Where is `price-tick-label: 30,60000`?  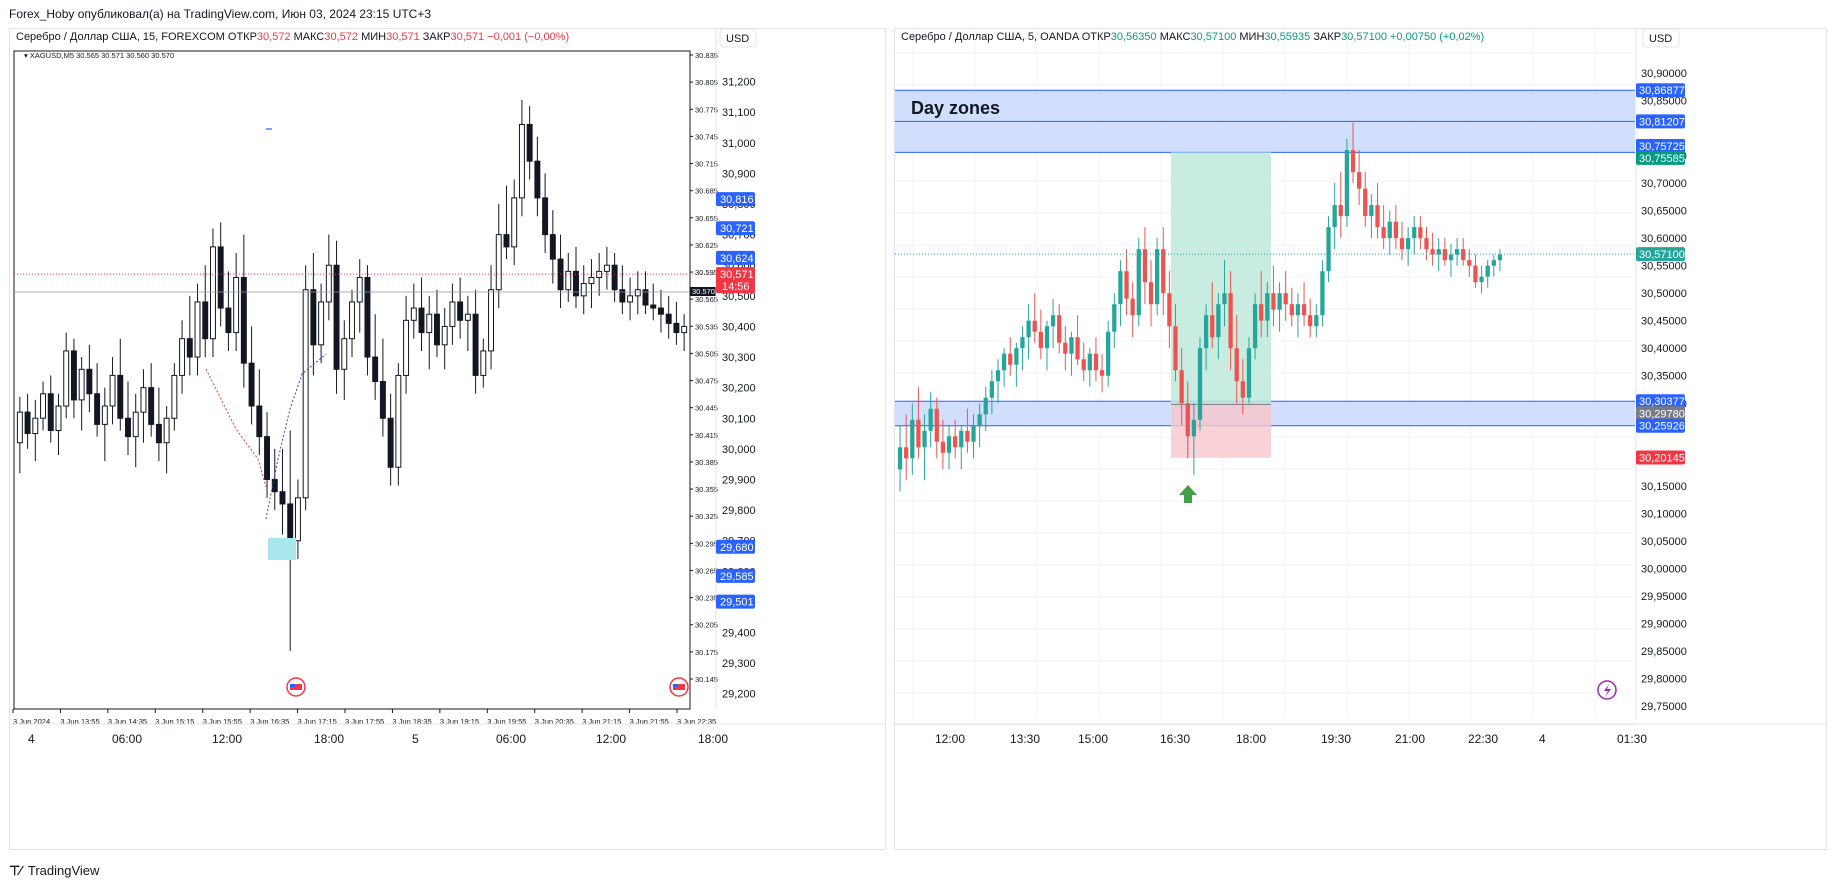 price-tick-label: 30,60000 is located at coordinates (1664, 239).